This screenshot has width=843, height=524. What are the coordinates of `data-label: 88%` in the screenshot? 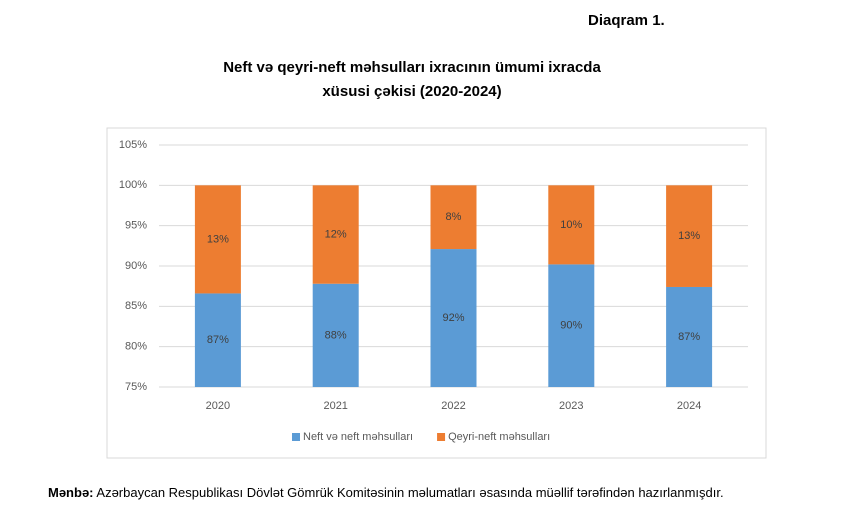 It's located at (336, 335).